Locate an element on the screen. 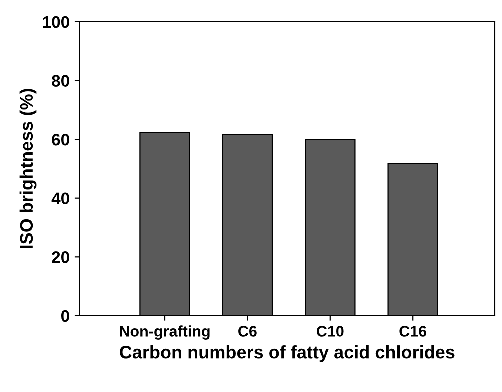  y-tick-label: 40 is located at coordinates (61, 198).